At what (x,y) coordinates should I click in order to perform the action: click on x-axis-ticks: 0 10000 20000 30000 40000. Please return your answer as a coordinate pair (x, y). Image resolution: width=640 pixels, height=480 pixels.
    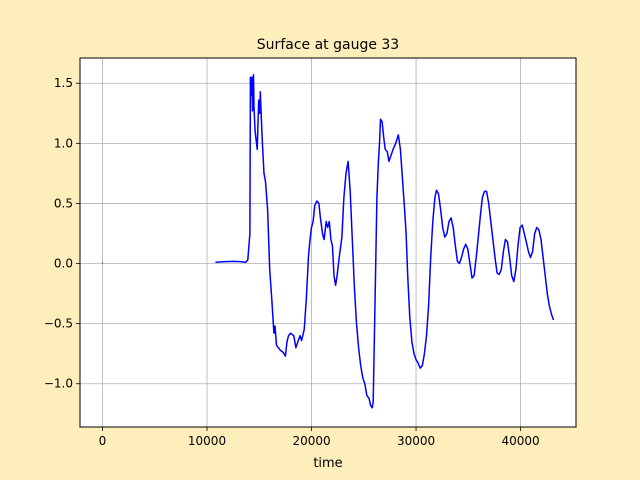
    Looking at the image, I should click on (319, 437).